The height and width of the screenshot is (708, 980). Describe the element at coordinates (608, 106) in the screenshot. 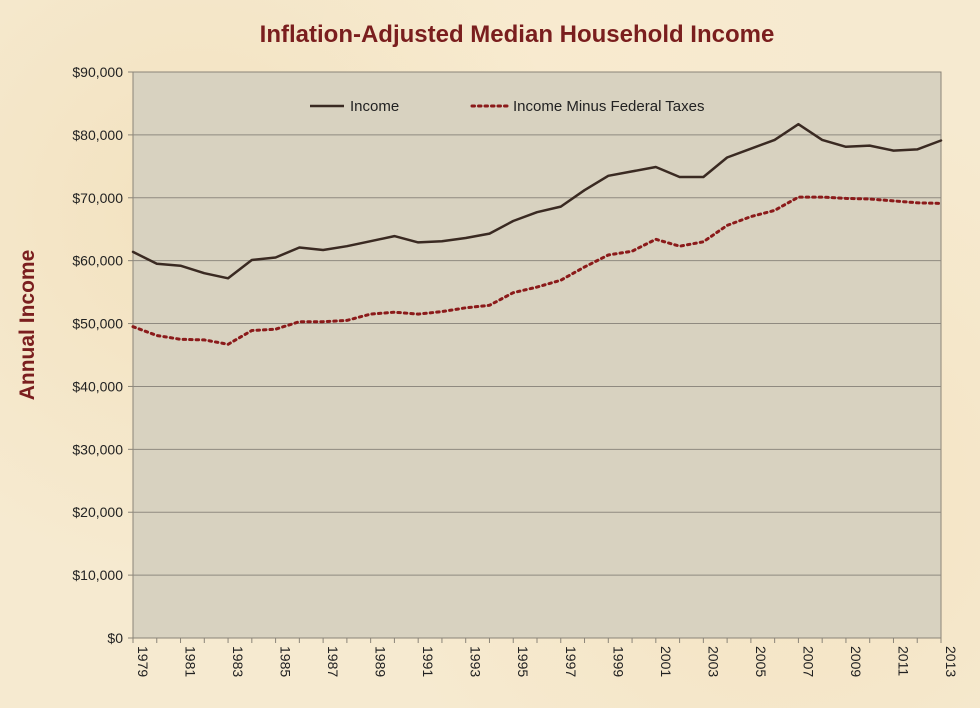

I see `legend-label-income-minus-taxes: Income Minus Federal Taxes` at that location.